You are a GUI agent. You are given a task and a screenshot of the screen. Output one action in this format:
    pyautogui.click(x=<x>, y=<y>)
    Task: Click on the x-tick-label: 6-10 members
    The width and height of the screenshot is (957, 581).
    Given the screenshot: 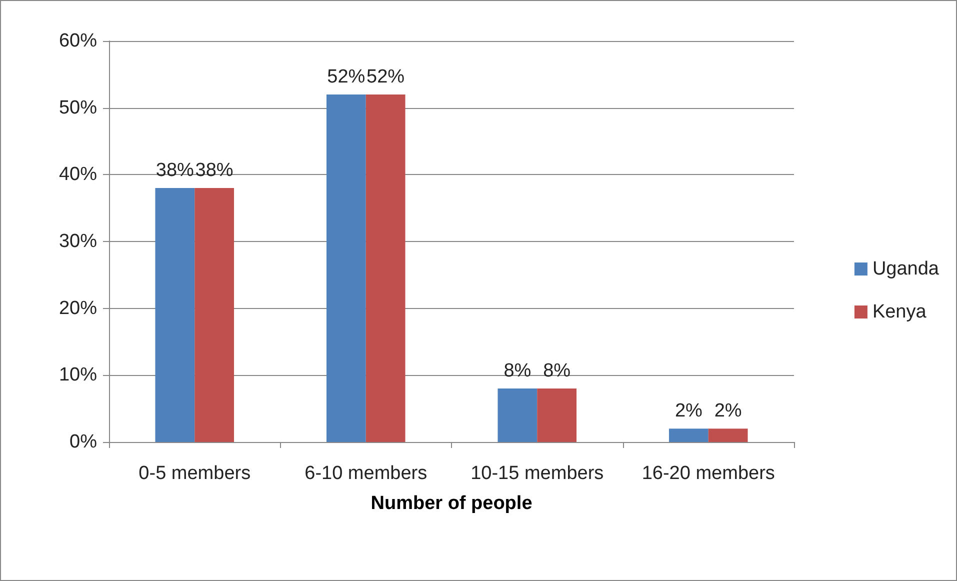 What is the action you would take?
    pyautogui.click(x=366, y=473)
    